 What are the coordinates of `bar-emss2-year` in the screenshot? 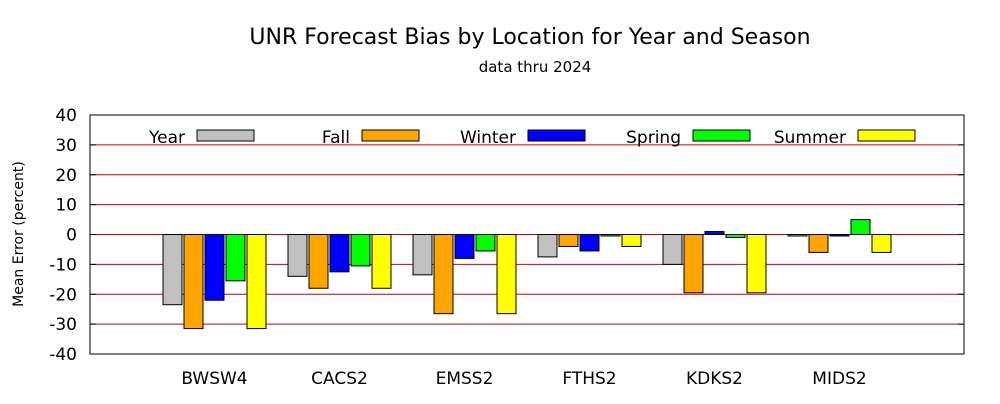 It's located at (422, 255).